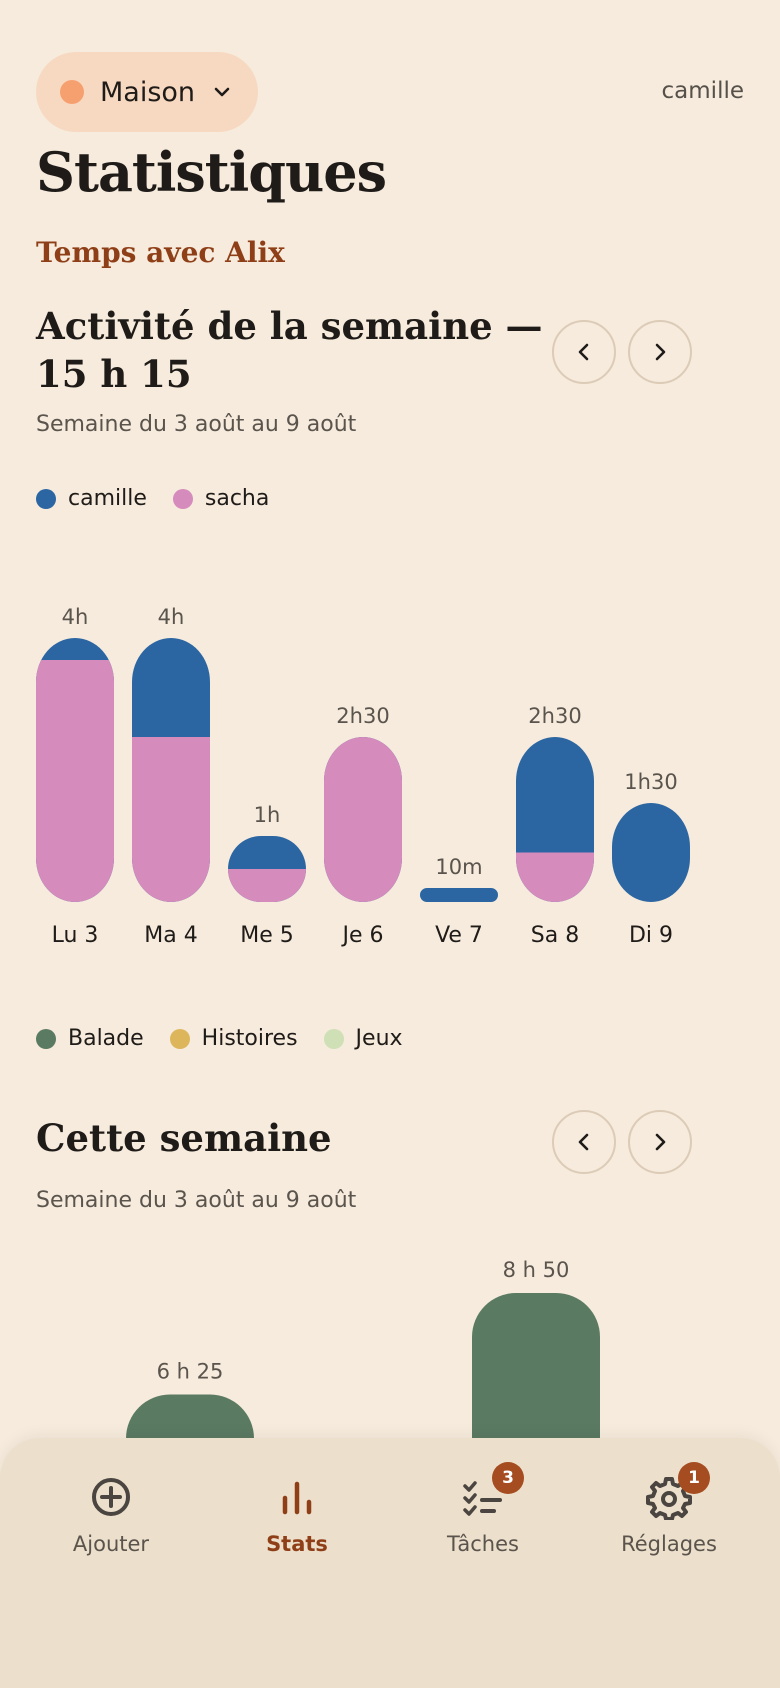  What do you see at coordinates (237, 498) in the screenshot?
I see `legend-label-sacha: sacha` at bounding box center [237, 498].